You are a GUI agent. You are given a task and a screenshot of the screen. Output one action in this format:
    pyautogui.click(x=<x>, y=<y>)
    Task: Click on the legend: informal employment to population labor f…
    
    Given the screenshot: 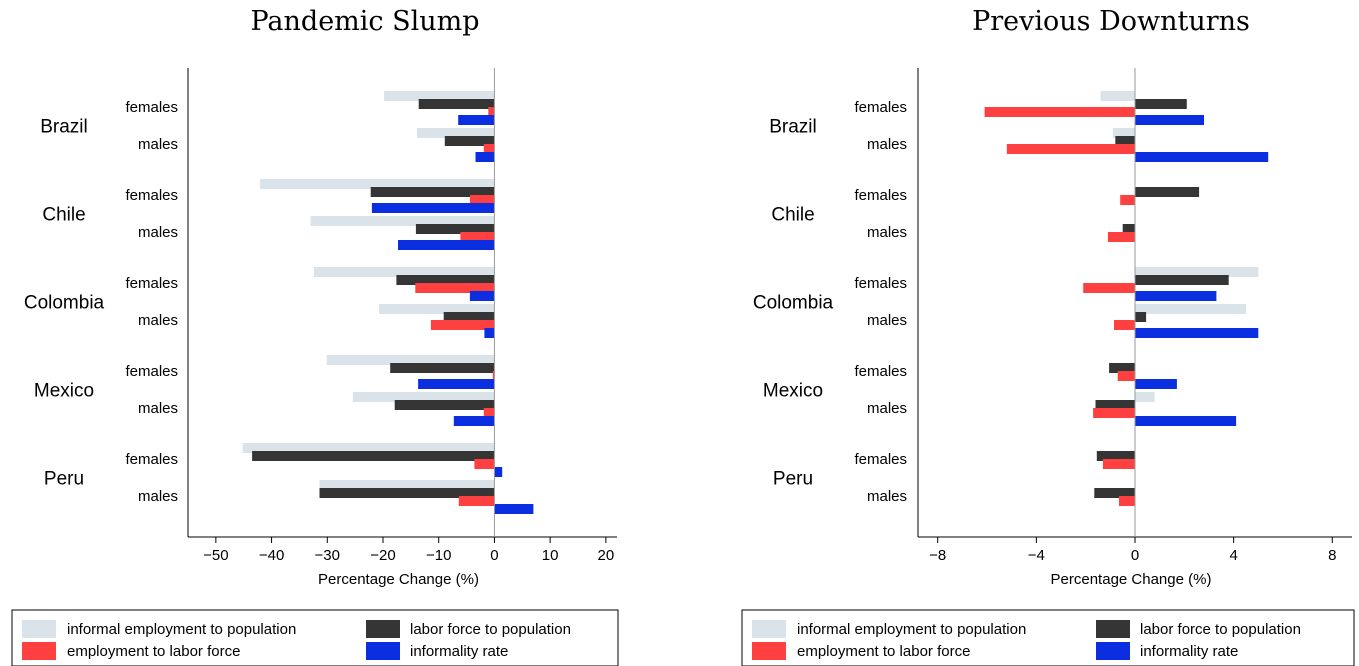 What is the action you would take?
    pyautogui.click(x=1048, y=637)
    